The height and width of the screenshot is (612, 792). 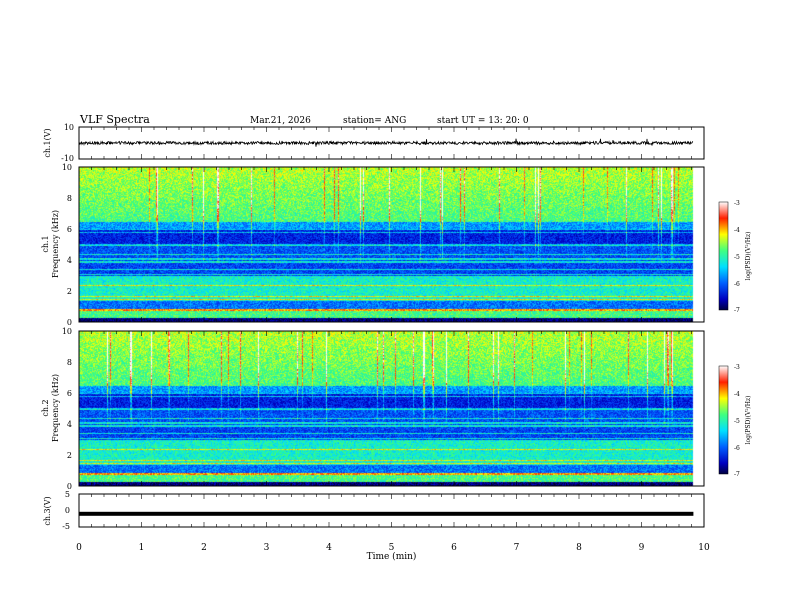 I want to click on ch2-ylabel-frequency: Frequency (kHz), so click(x=55, y=408).